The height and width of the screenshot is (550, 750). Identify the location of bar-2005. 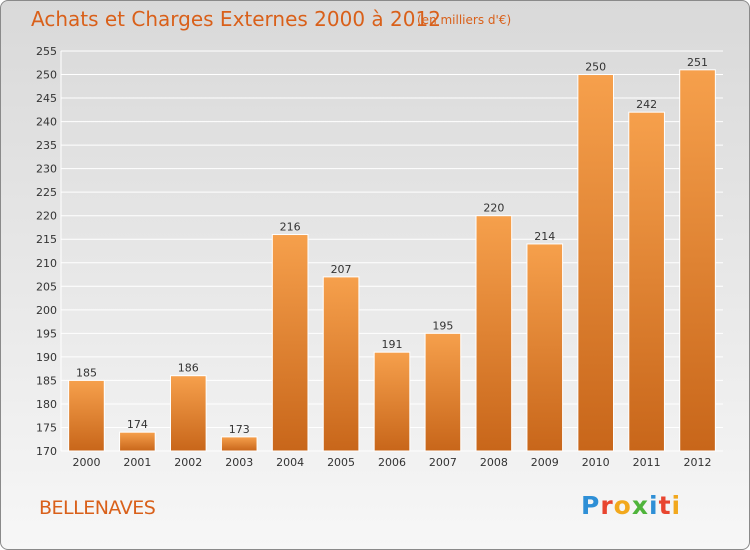
(341, 364).